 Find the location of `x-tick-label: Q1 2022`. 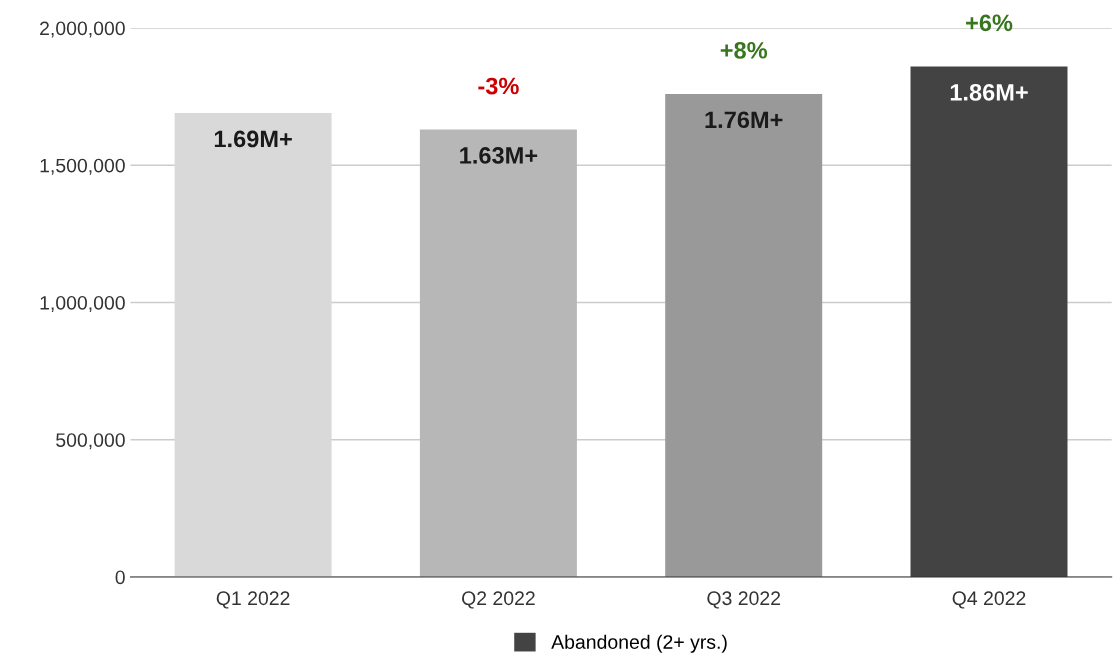

x-tick-label: Q1 2022 is located at coordinates (253, 600).